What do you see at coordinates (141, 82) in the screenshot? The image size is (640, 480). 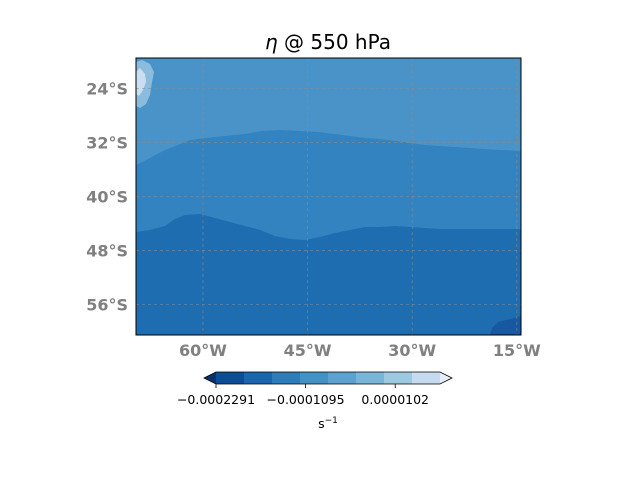 I see `coast-patch-light` at bounding box center [141, 82].